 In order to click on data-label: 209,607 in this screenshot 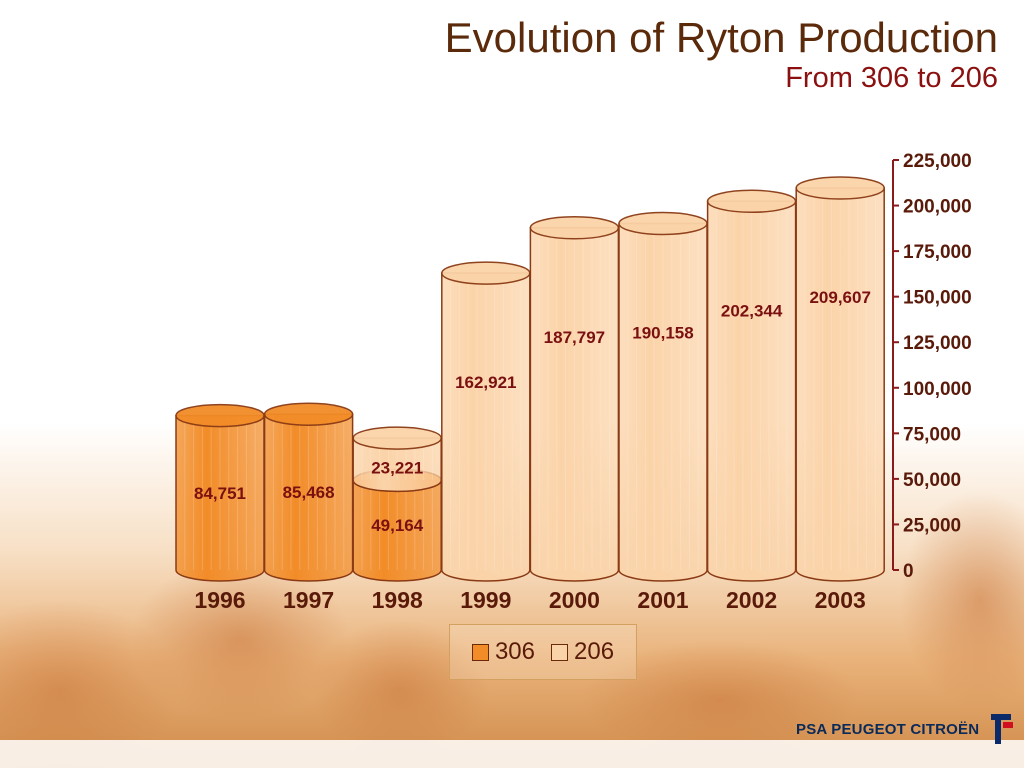, I will do `click(839, 297)`.